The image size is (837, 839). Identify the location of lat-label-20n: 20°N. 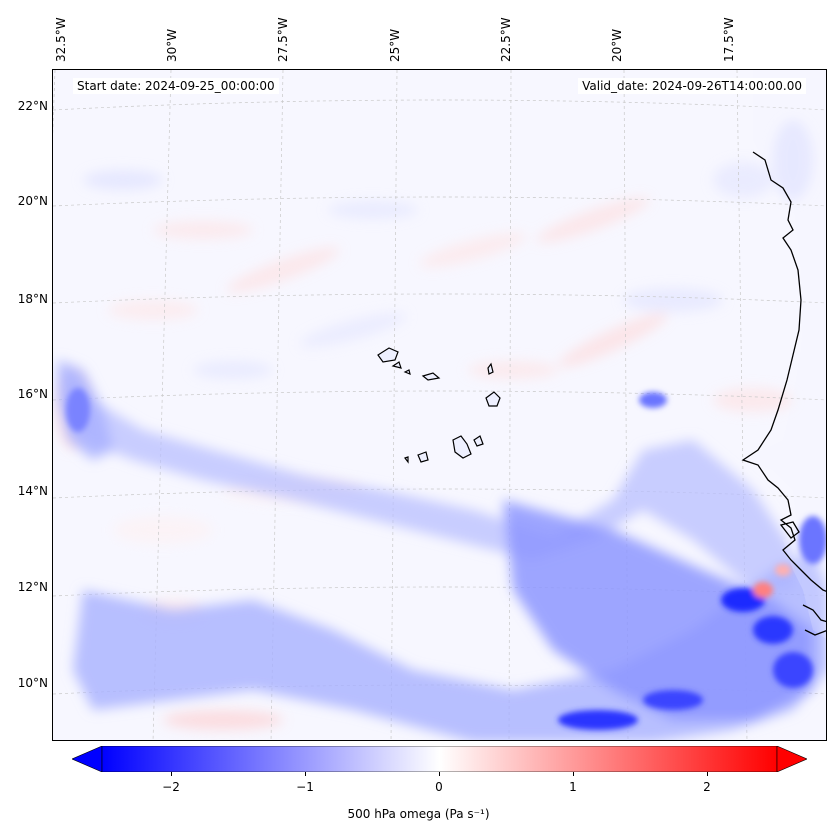
(32, 201).